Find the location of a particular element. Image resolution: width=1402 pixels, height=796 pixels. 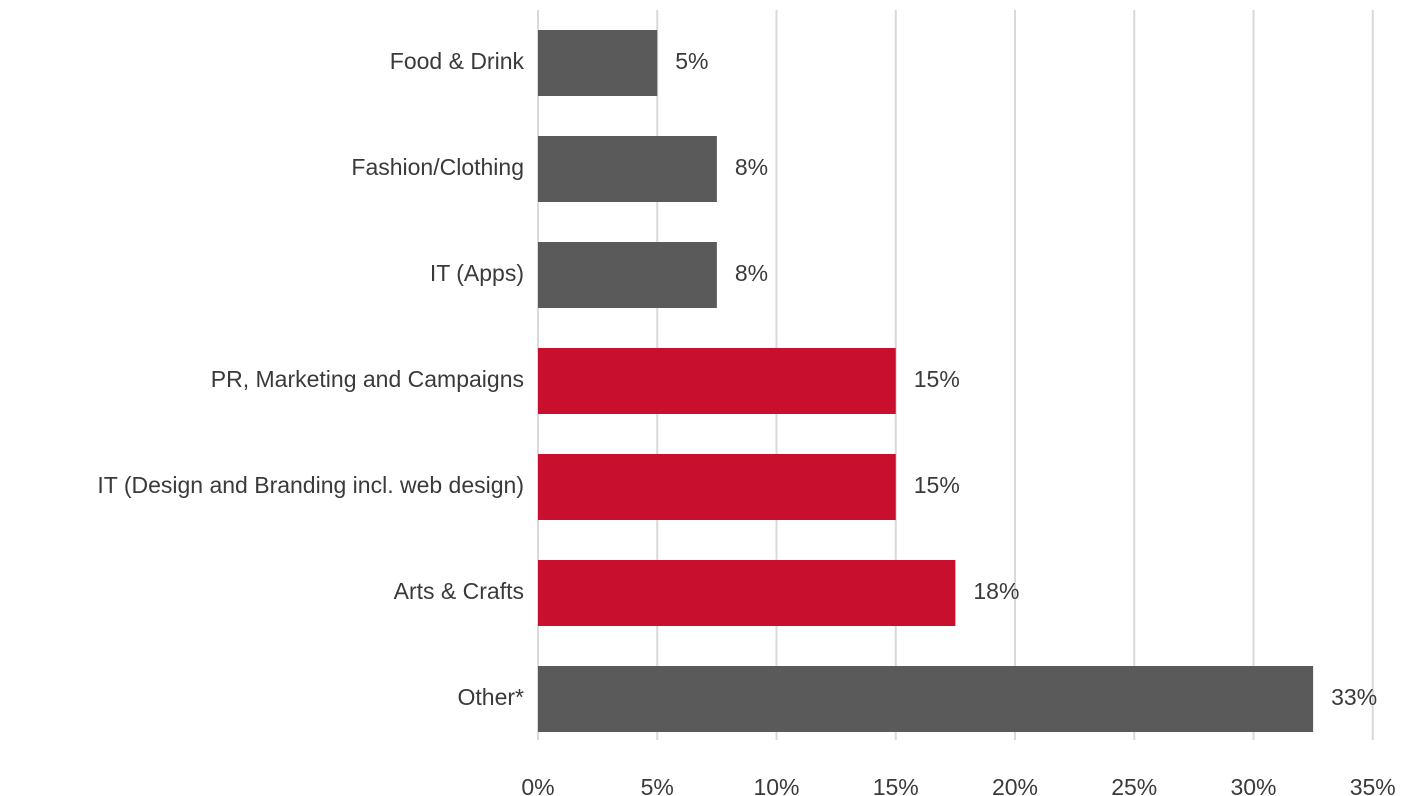

category-label: IT (Apps) is located at coordinates (477, 273).